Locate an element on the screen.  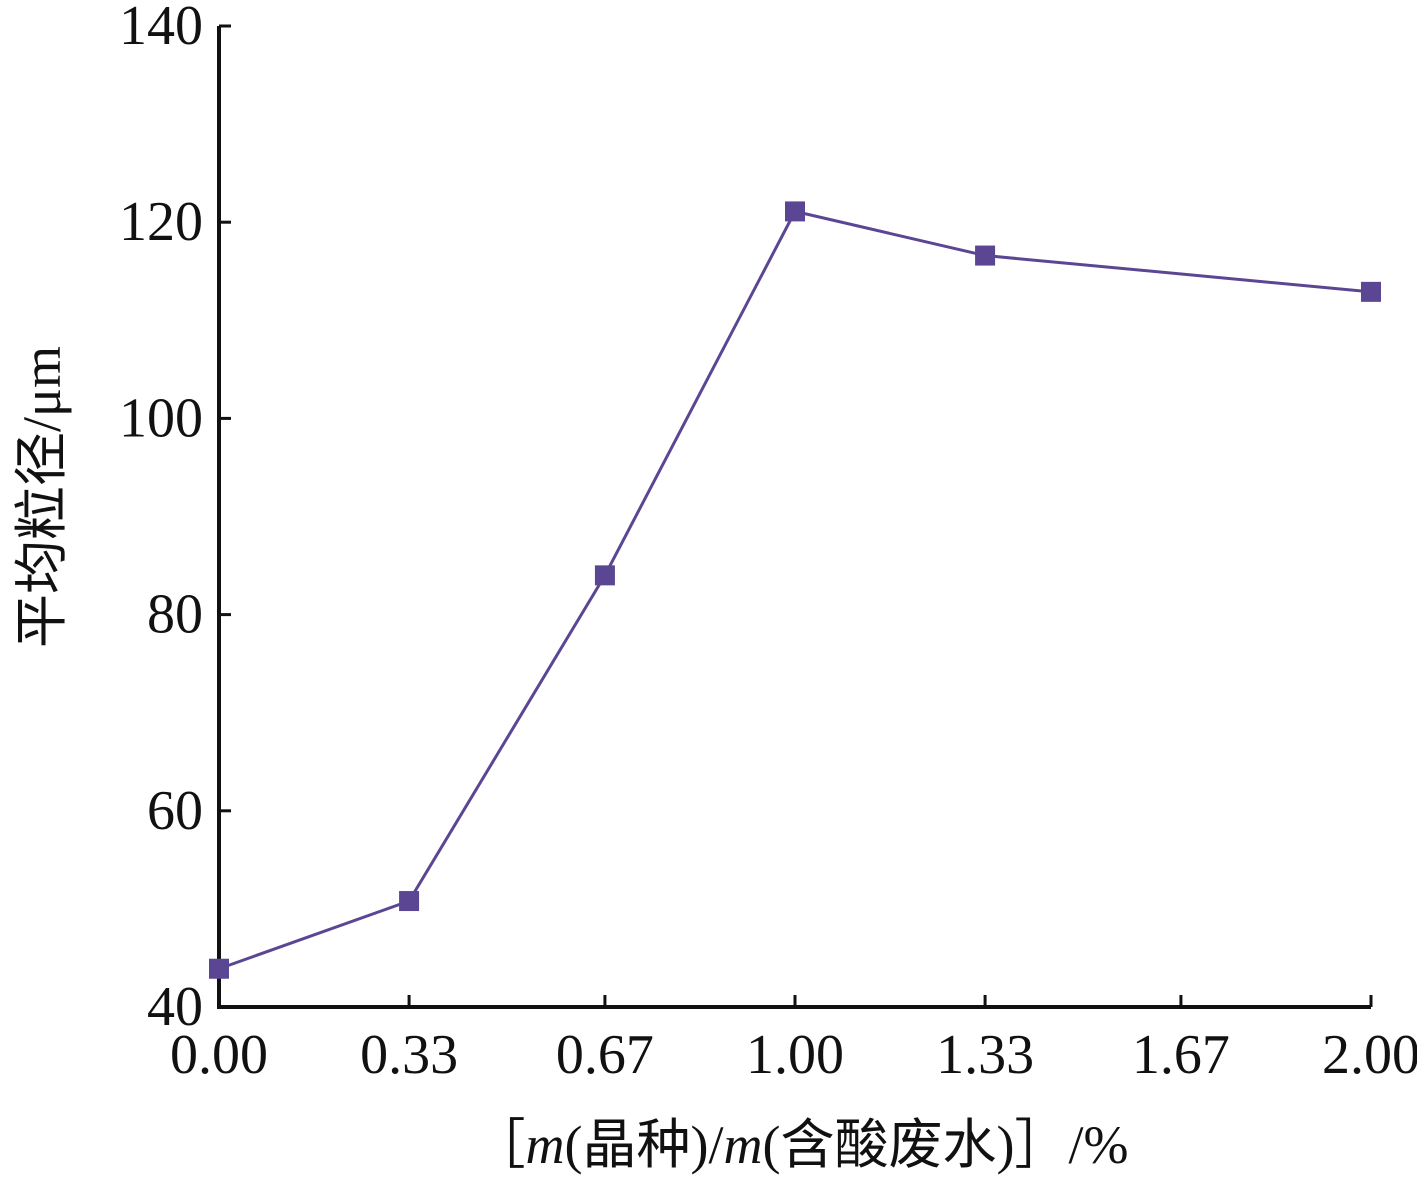
x-tick-label: 1.67 is located at coordinates (1181, 1055).